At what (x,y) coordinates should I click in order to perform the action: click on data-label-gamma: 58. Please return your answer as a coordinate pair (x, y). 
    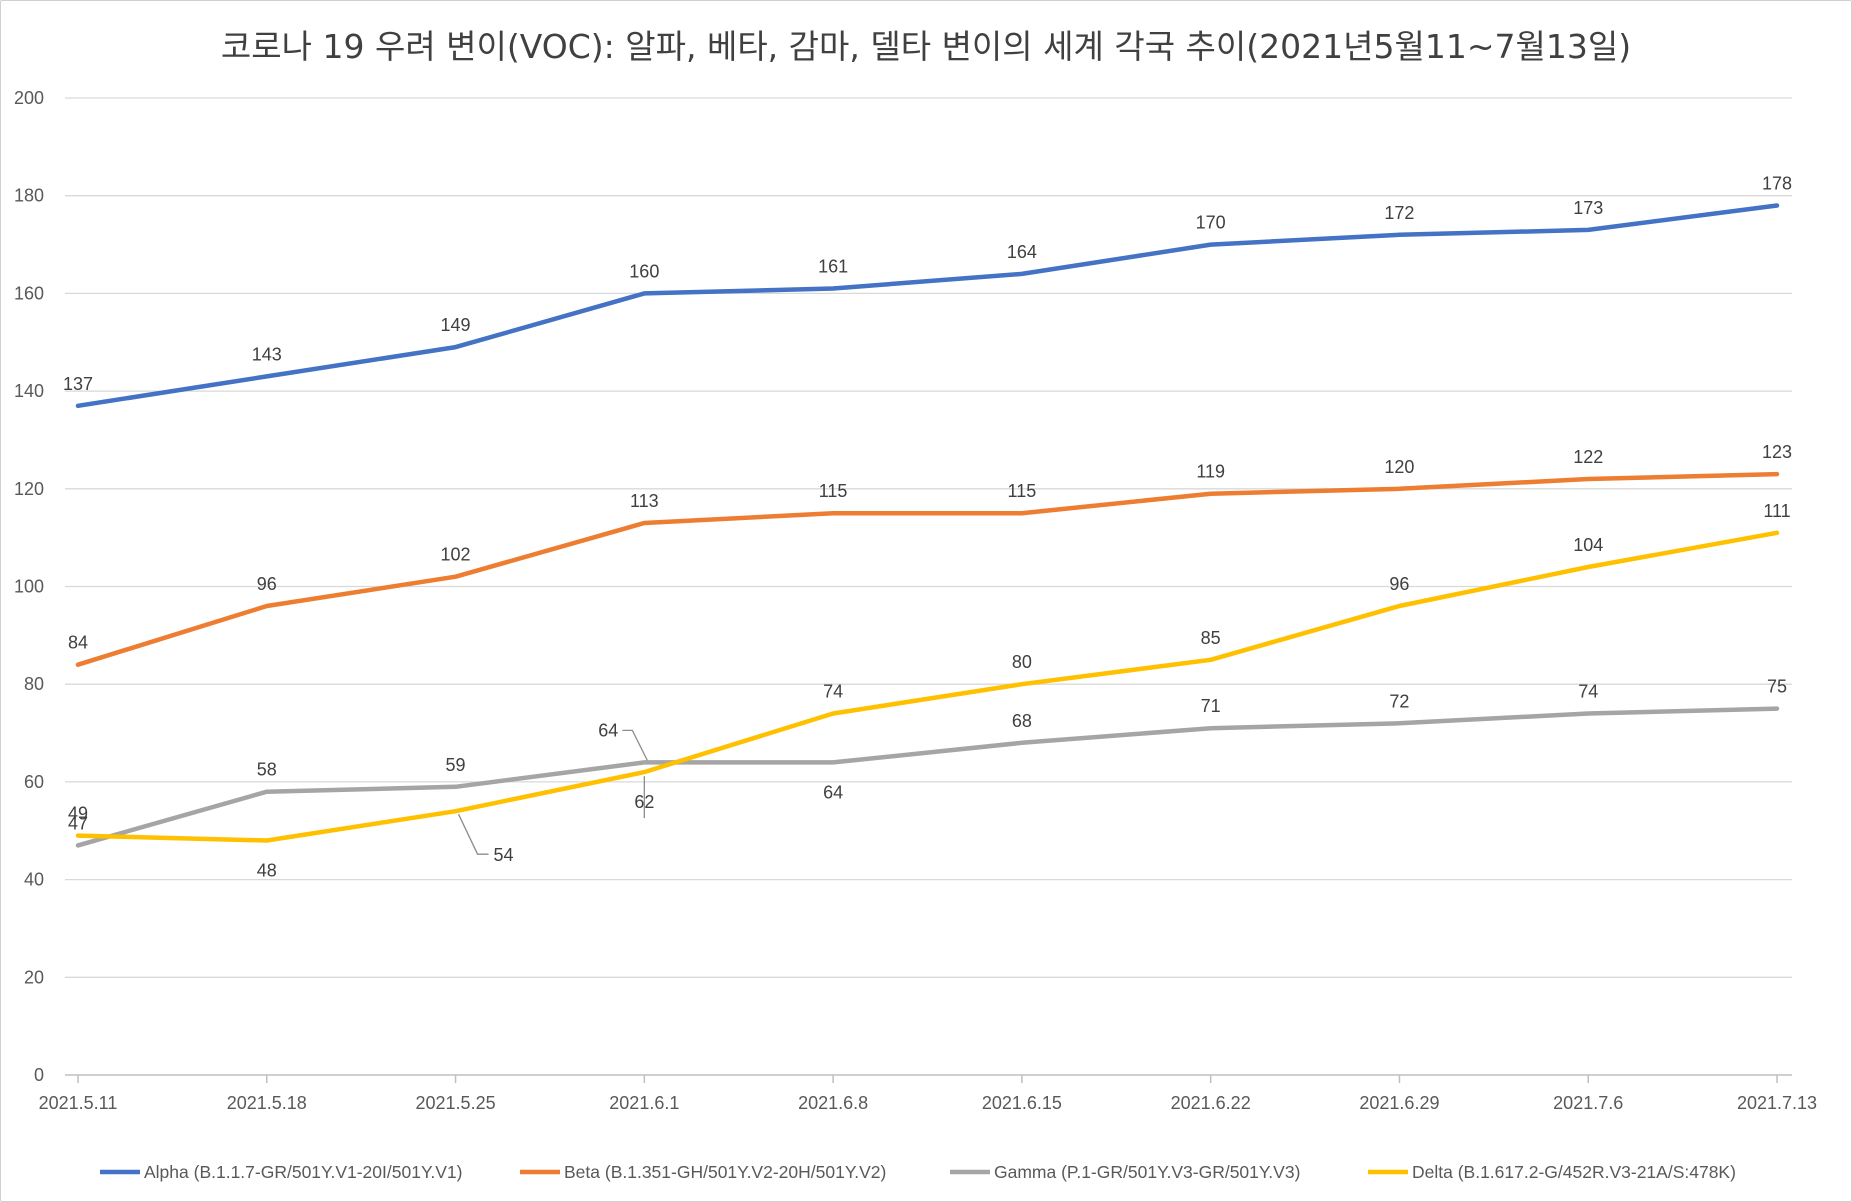
    Looking at the image, I should click on (267, 770).